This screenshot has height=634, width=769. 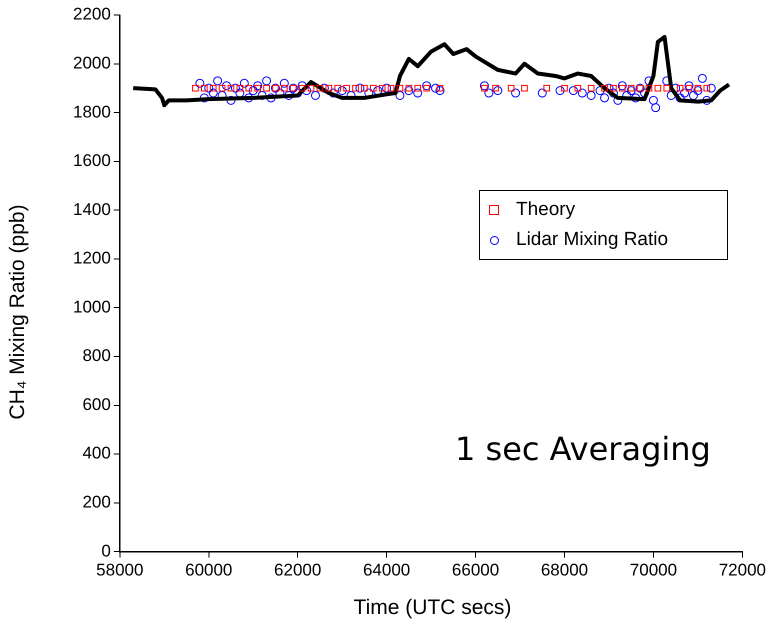 I want to click on y-tick-label: 1600, so click(x=91, y=160).